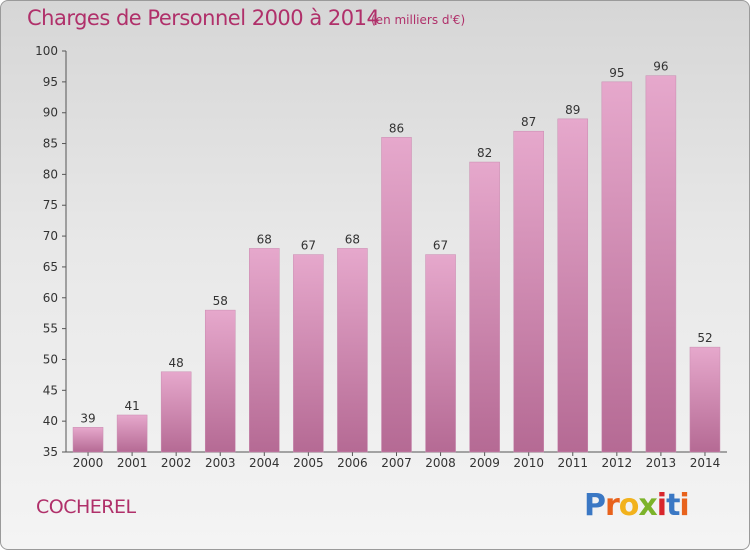 The width and height of the screenshot is (750, 550). I want to click on y-tick-label: 40, so click(50, 421).